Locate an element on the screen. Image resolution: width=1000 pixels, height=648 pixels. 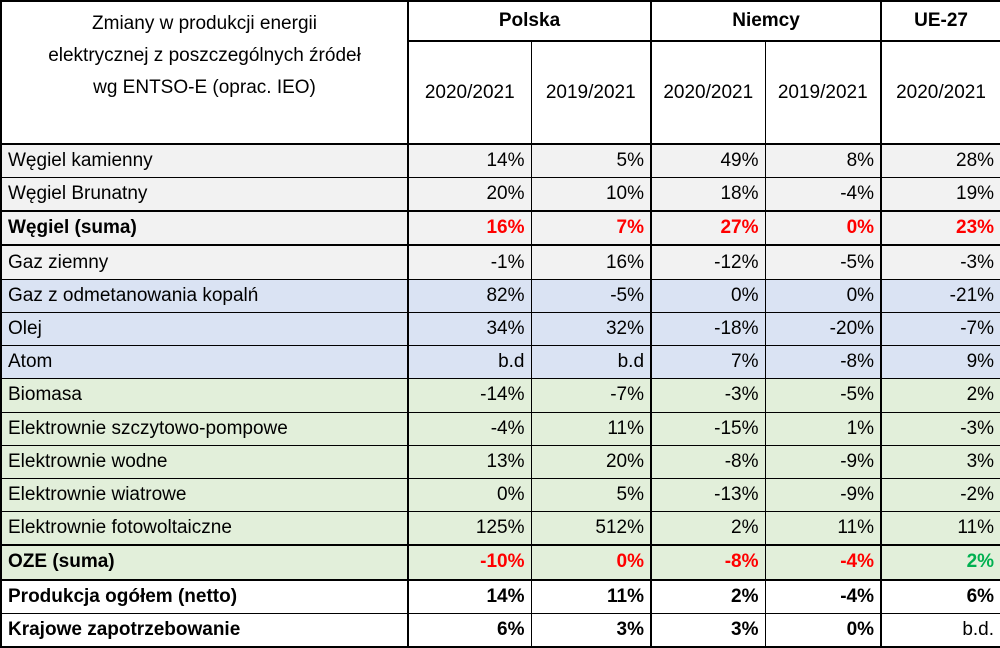
value-cell: -12% is located at coordinates (708, 262).